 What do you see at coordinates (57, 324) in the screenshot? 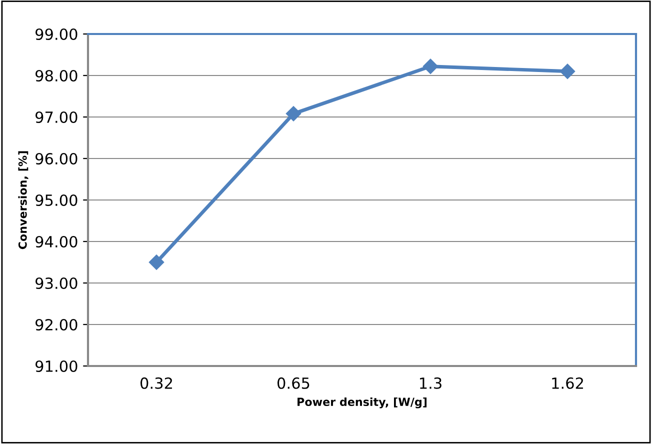
I see `y-tick-label: 92.00` at bounding box center [57, 324].